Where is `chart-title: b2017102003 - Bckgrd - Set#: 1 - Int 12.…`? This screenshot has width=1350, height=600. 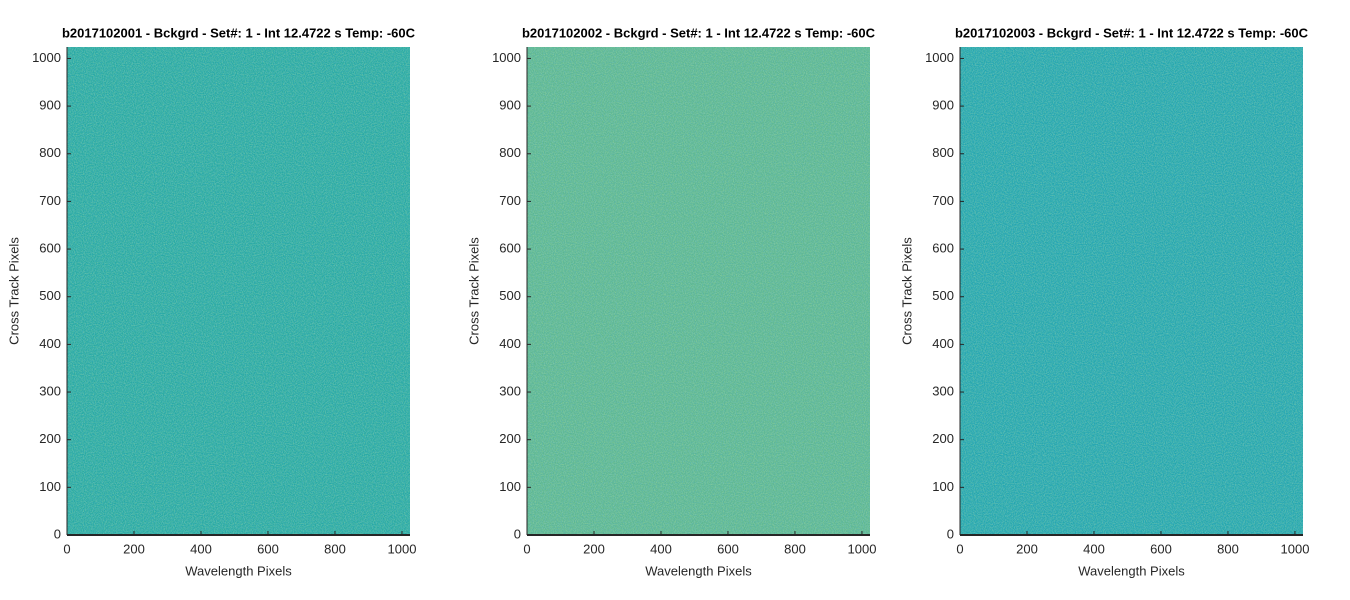
chart-title: b2017102003 - Bckgrd - Set#: 1 - Int 12.… is located at coordinates (1132, 32).